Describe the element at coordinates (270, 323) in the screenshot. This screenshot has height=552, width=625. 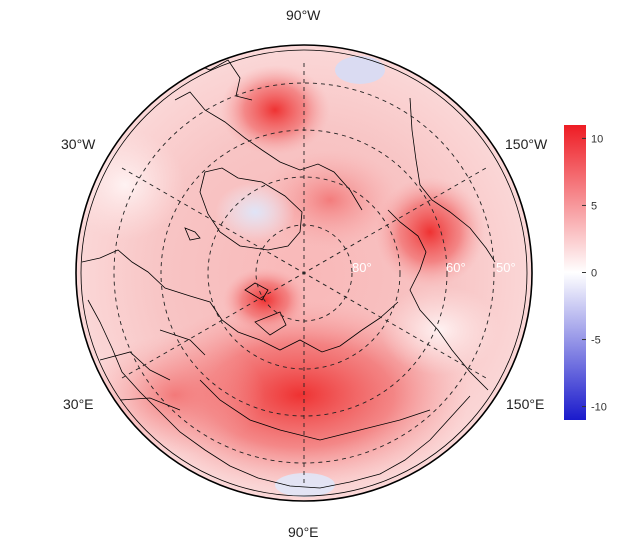
I see `novaya-zemlya-coastline` at that location.